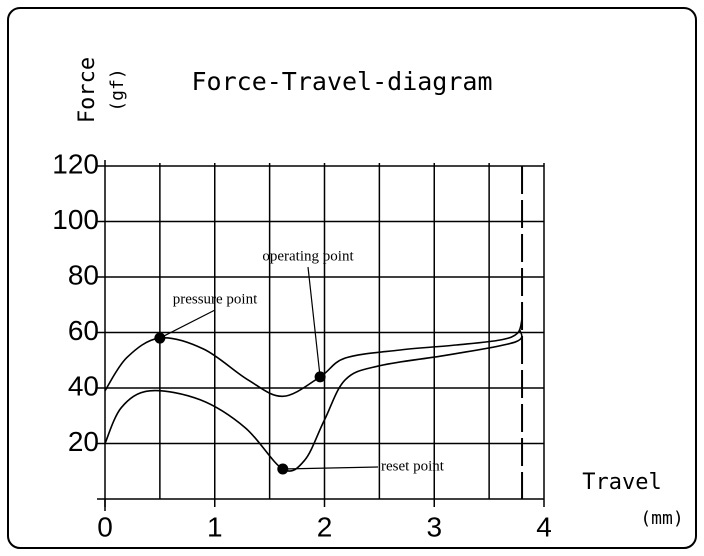 This screenshot has width=704, height=556. What do you see at coordinates (661, 518) in the screenshot?
I see `x-axis-unit: (mm)` at bounding box center [661, 518].